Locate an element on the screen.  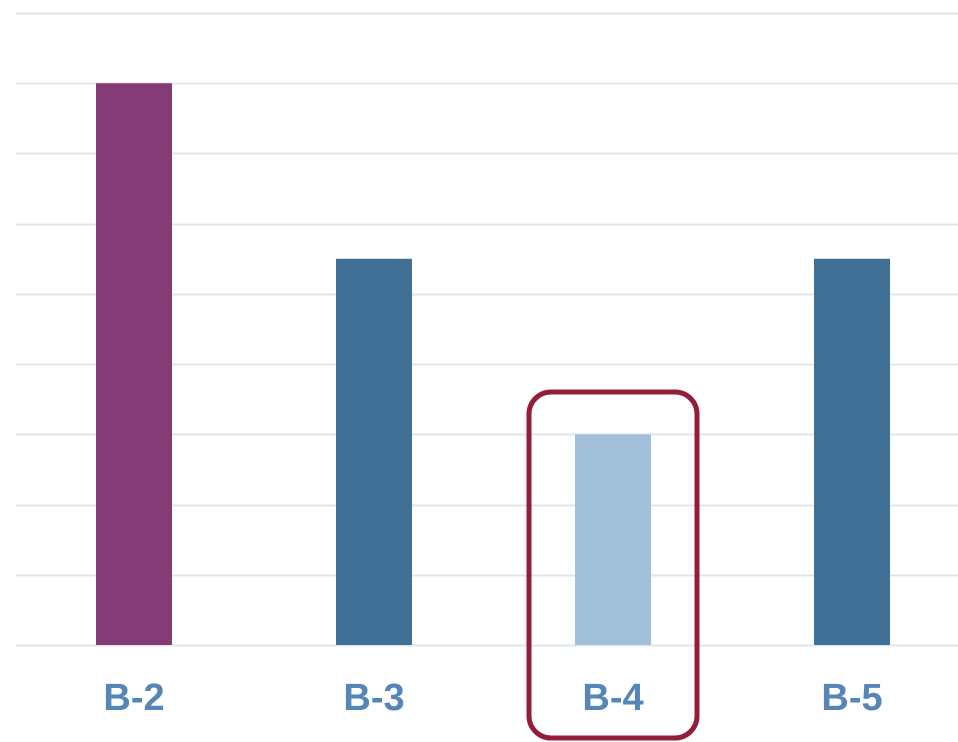
highlight-box is located at coordinates (613, 565).